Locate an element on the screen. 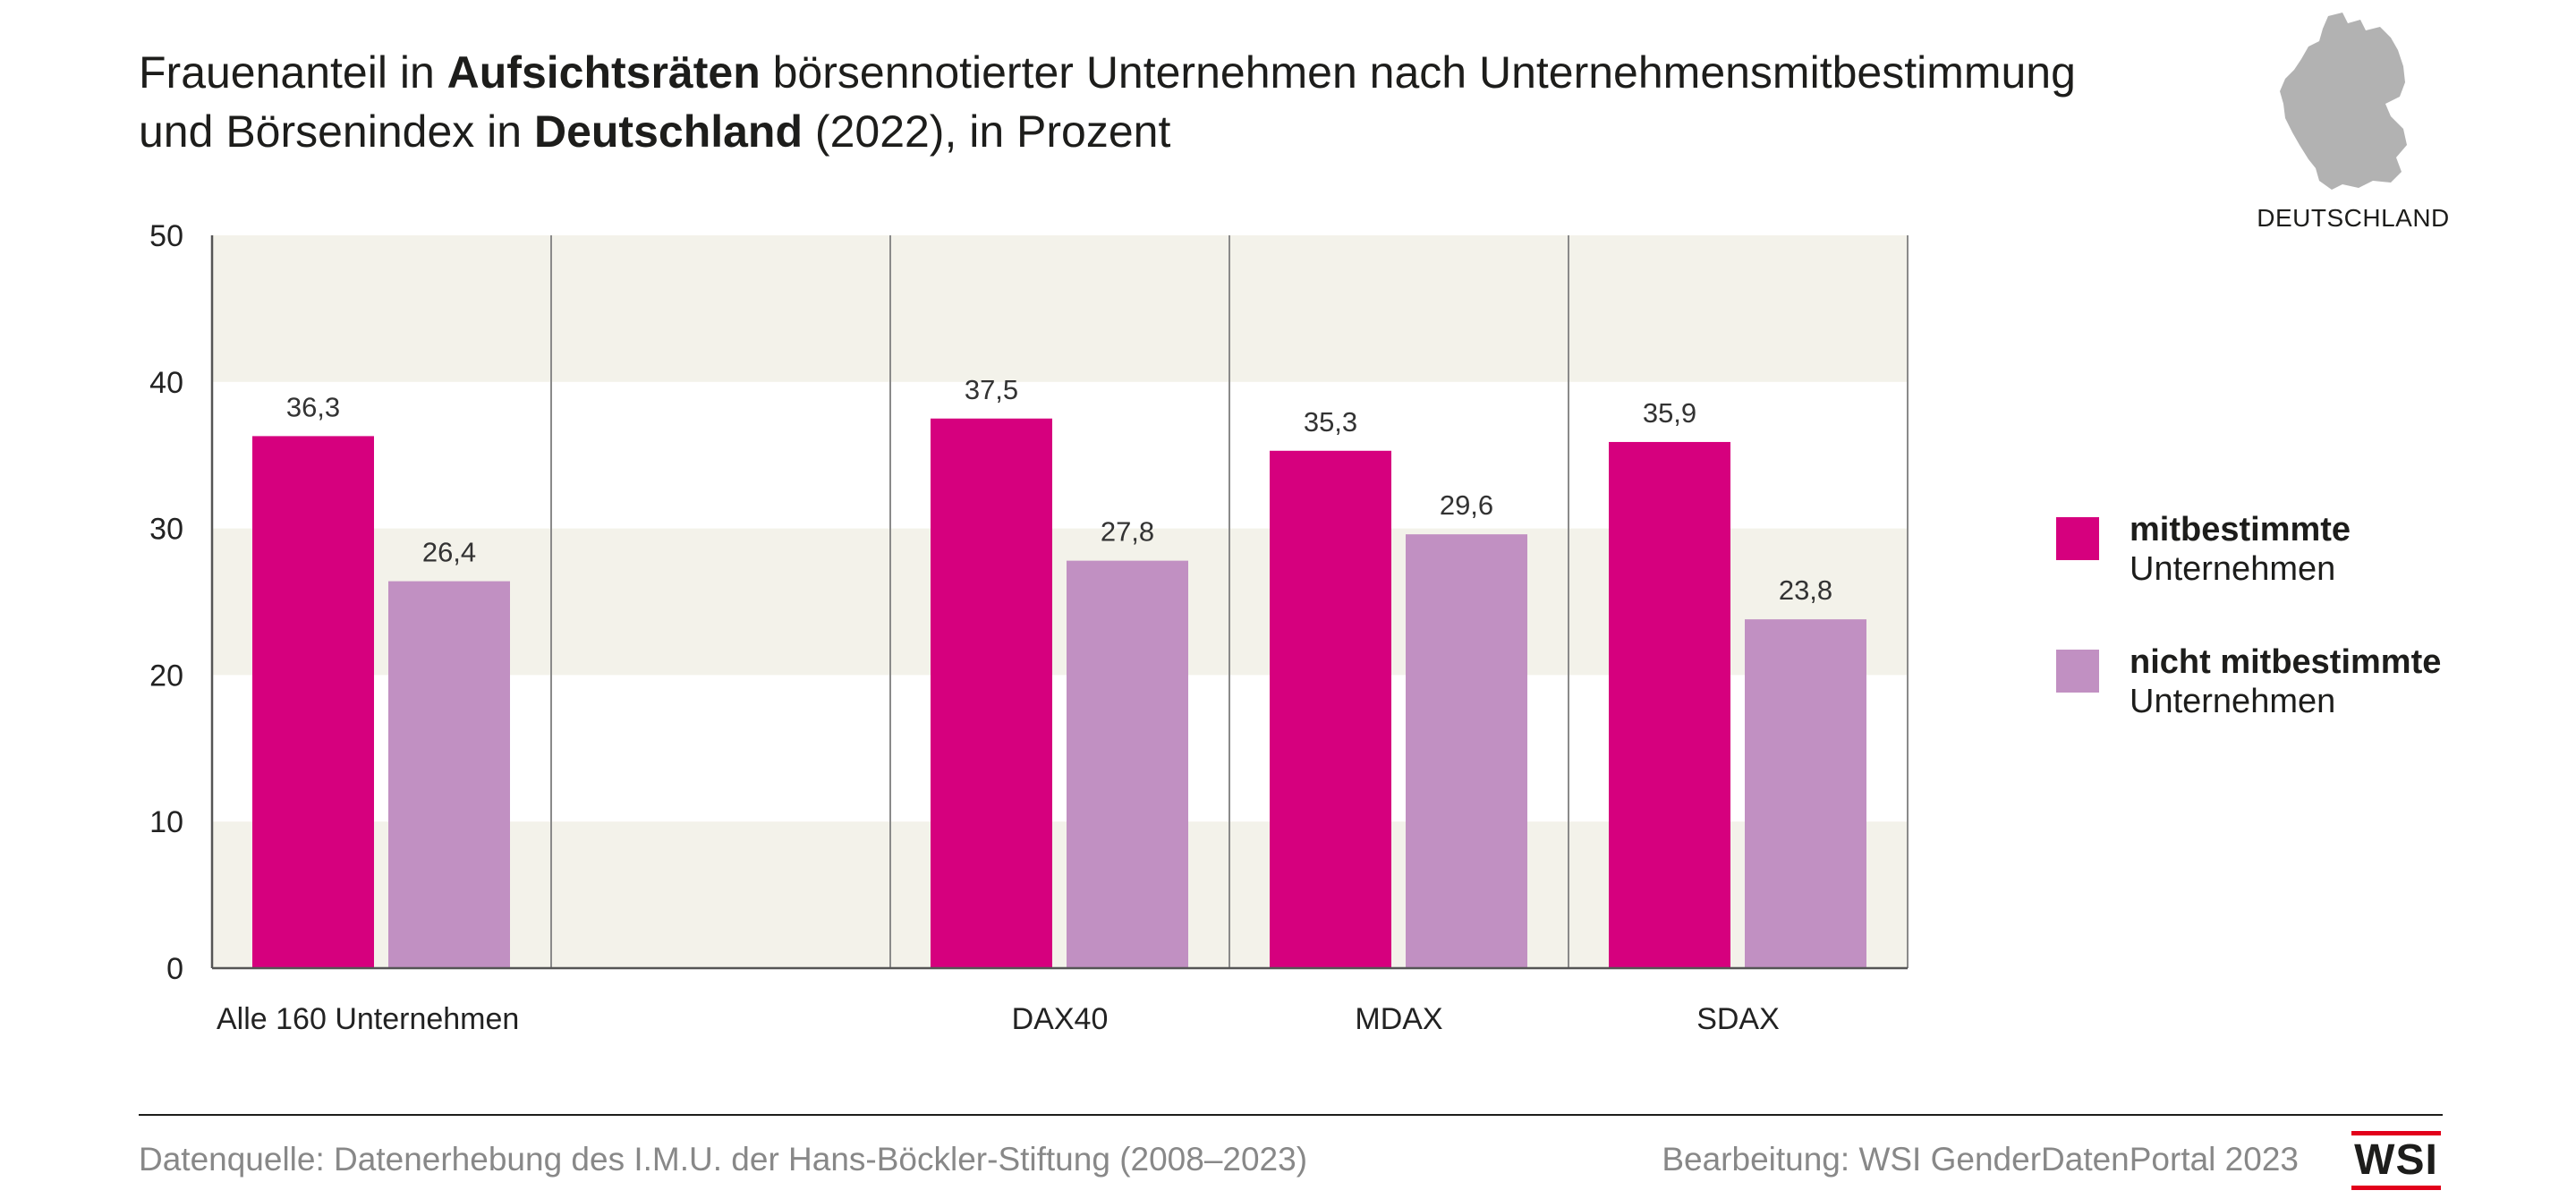 Image resolution: width=2576 pixels, height=1199 pixels. germany-label: DEUTSCHLAND is located at coordinates (2353, 218).